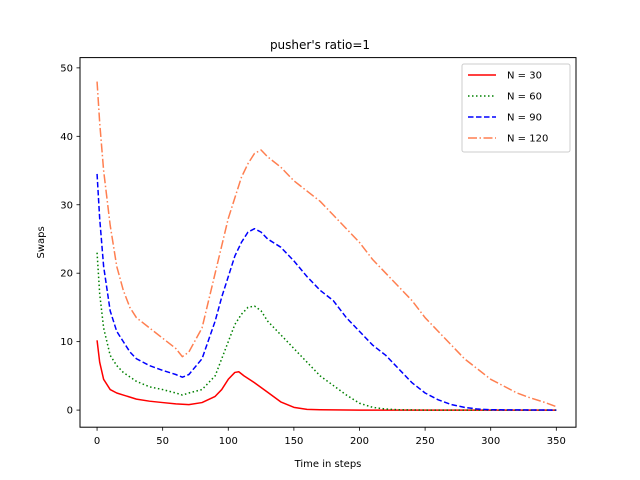 This screenshot has height=480, width=640. Describe the element at coordinates (66, 274) in the screenshot. I see `y-tick-label: 20` at that location.